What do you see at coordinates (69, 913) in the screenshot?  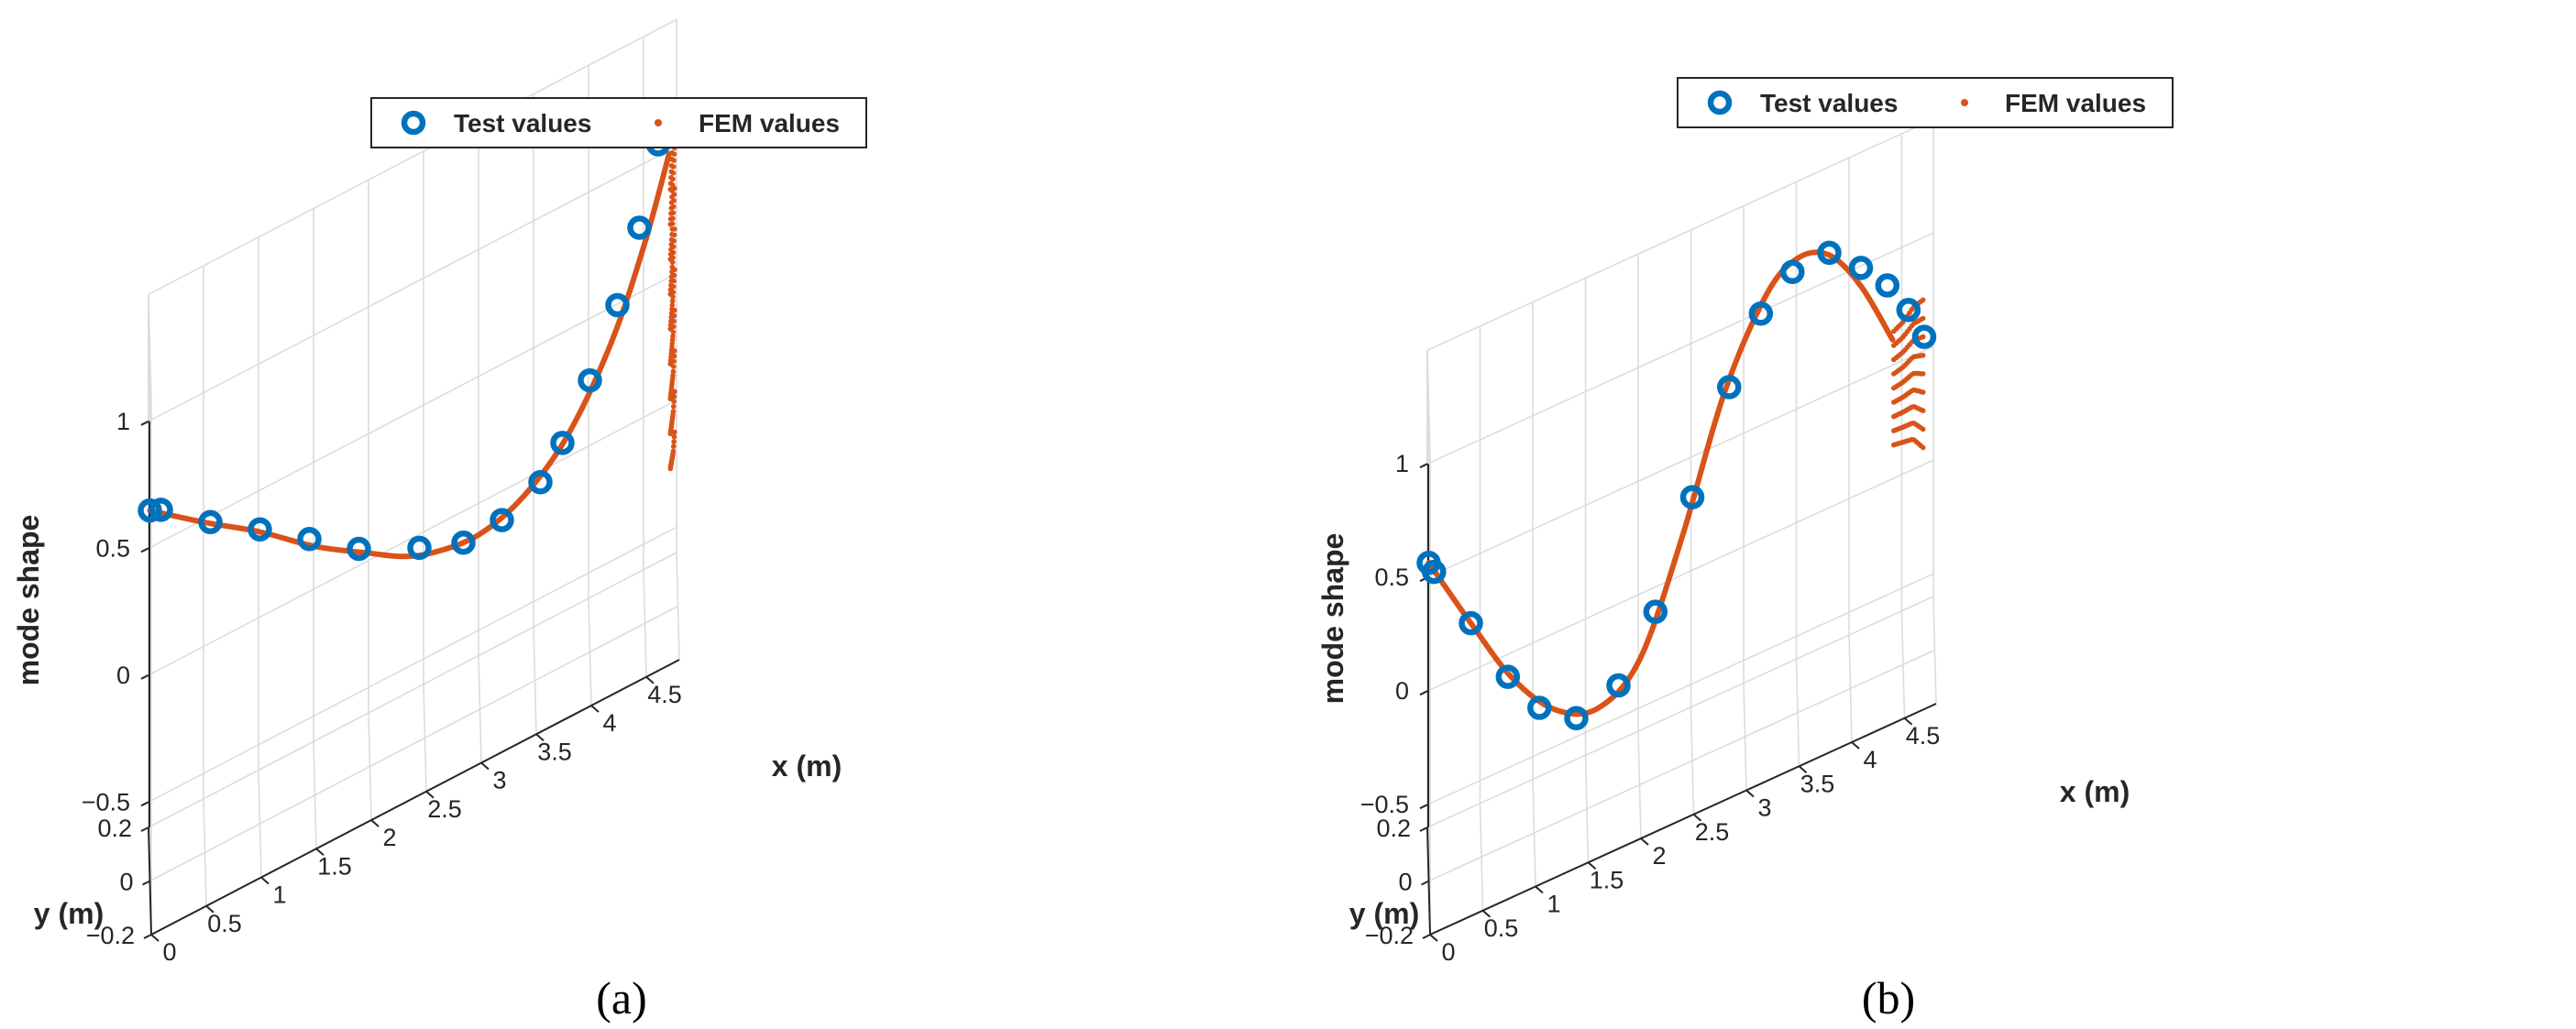 I see `panel-a-y-axis-label: y (m)` at bounding box center [69, 913].